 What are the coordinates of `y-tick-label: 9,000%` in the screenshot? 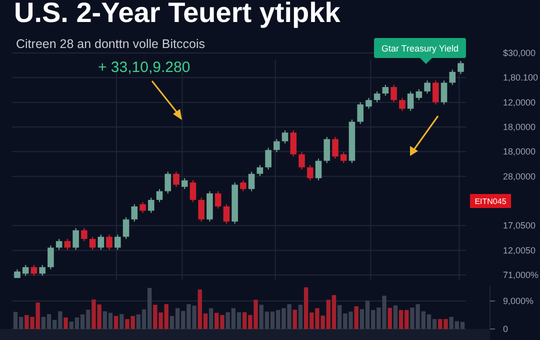 It's located at (518, 301).